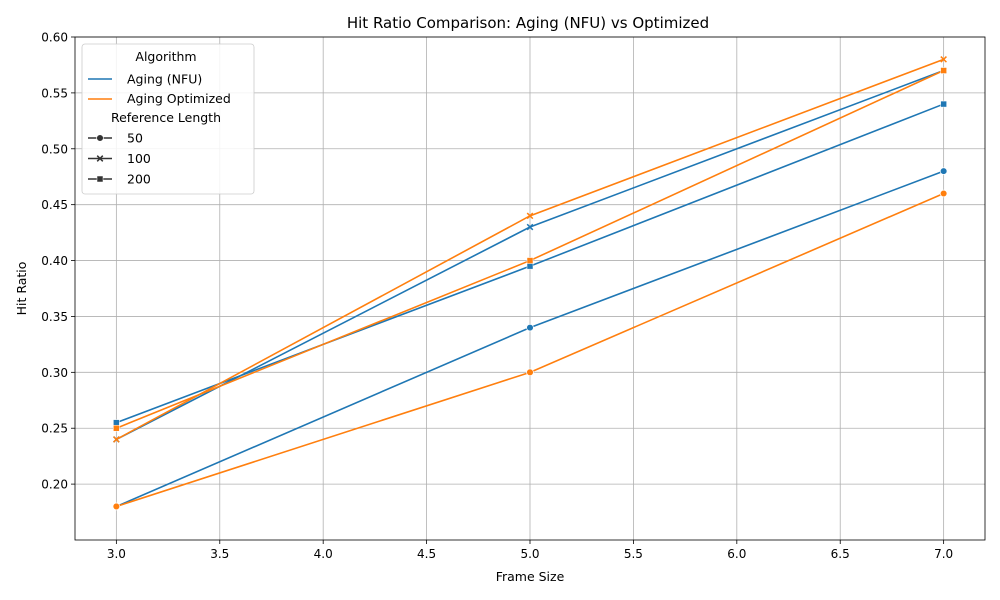  Describe the element at coordinates (54, 38) in the screenshot. I see `y-tick-label: 0.60` at that location.